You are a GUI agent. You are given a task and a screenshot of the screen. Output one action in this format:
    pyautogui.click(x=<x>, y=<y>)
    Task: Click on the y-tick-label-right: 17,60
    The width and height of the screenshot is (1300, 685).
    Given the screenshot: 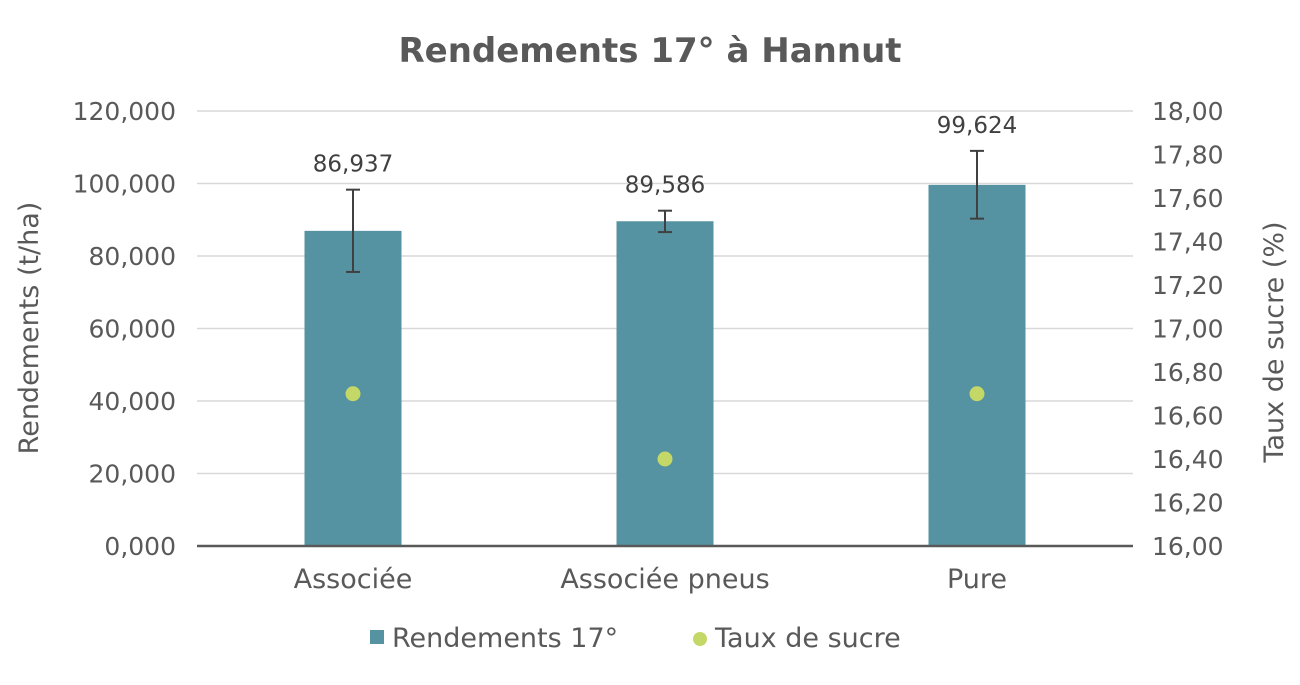 What is the action you would take?
    pyautogui.click(x=1188, y=198)
    